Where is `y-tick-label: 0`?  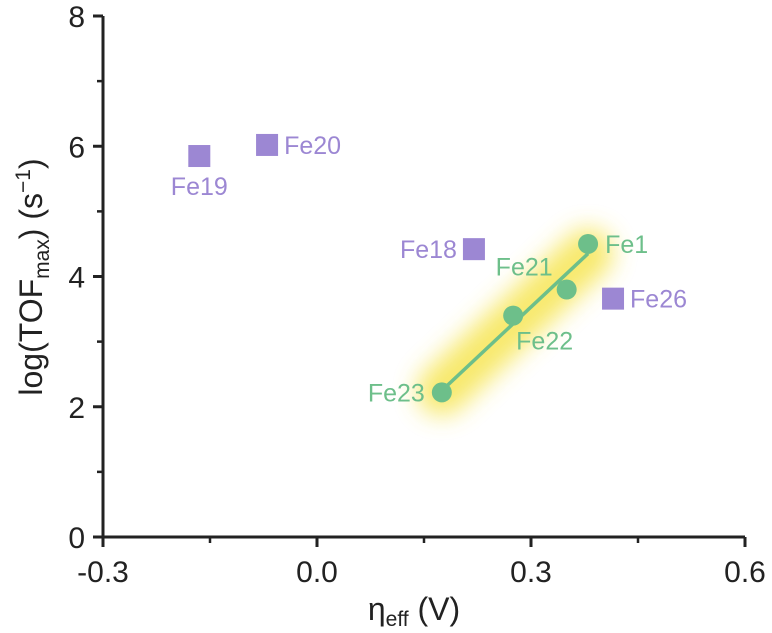 y-tick-label: 0 is located at coordinates (76, 538).